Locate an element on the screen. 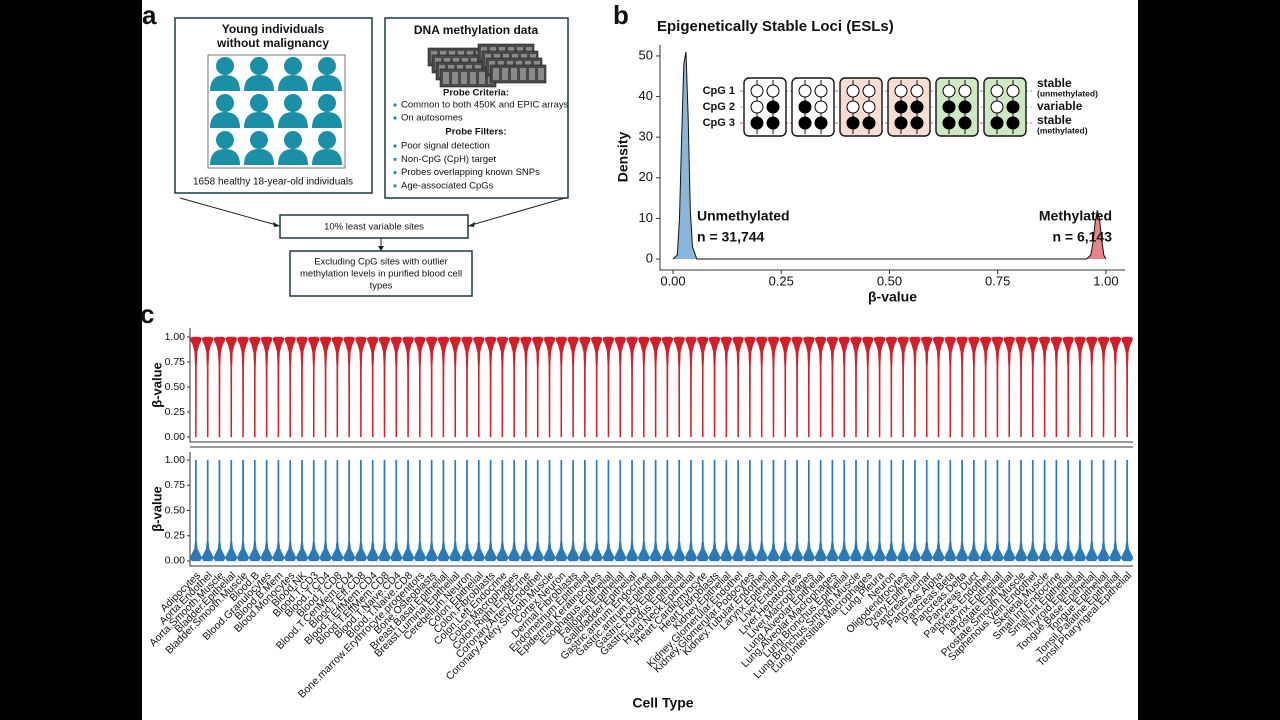 This screenshot has width=1280, height=720. y-tick-label: 0.75 is located at coordinates (175, 485).